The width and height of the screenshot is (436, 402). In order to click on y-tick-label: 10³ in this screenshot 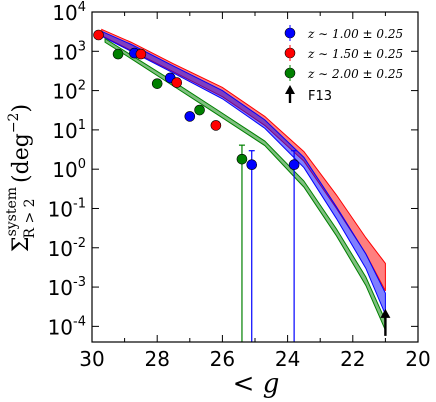, I will do `click(69, 51)`.